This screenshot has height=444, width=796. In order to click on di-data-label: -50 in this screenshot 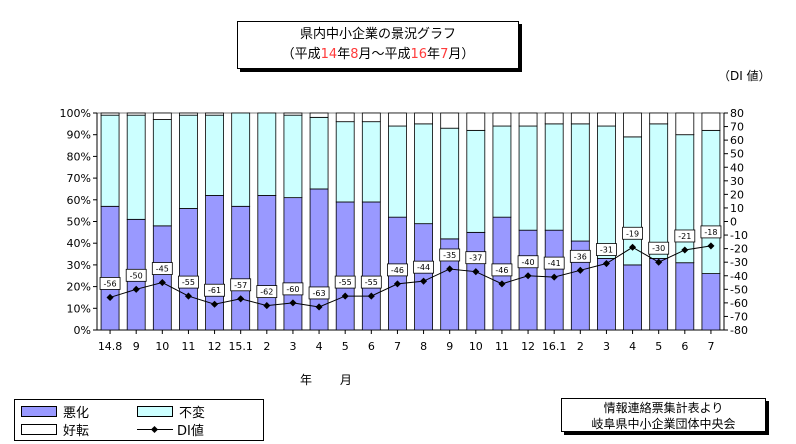, I will do `click(136, 275)`.